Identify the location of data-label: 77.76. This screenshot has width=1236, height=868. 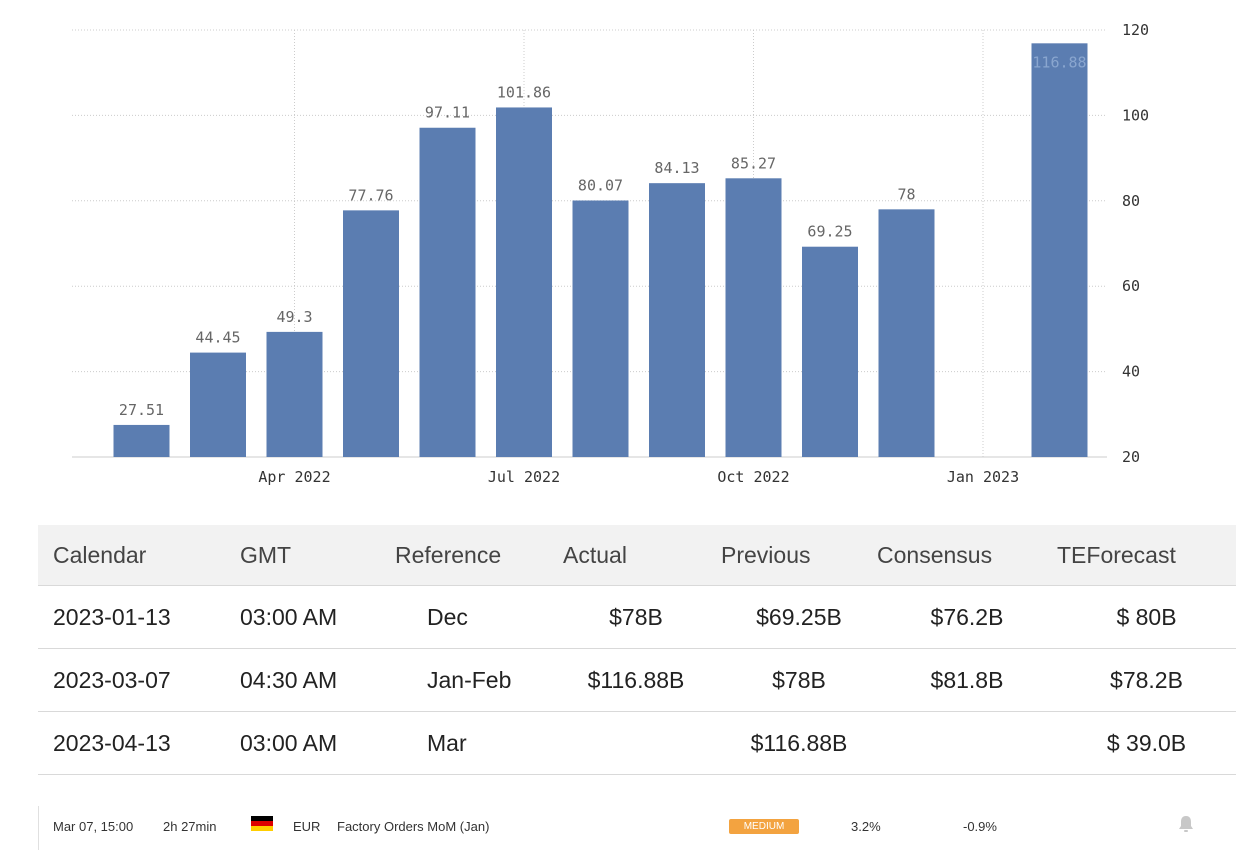
(370, 195).